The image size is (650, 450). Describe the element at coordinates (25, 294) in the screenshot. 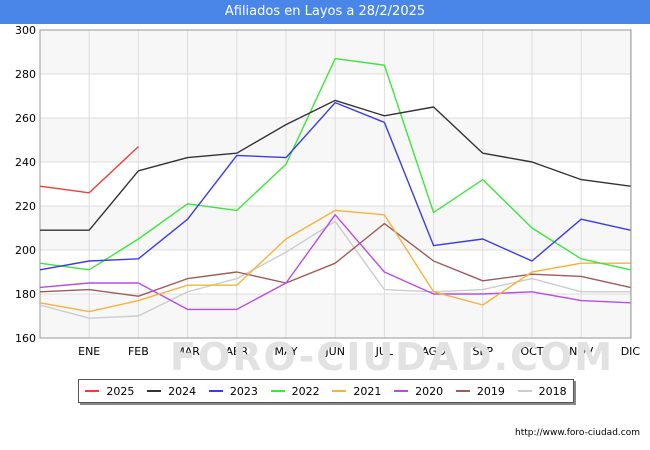

I see `y-tick-label: 180` at that location.